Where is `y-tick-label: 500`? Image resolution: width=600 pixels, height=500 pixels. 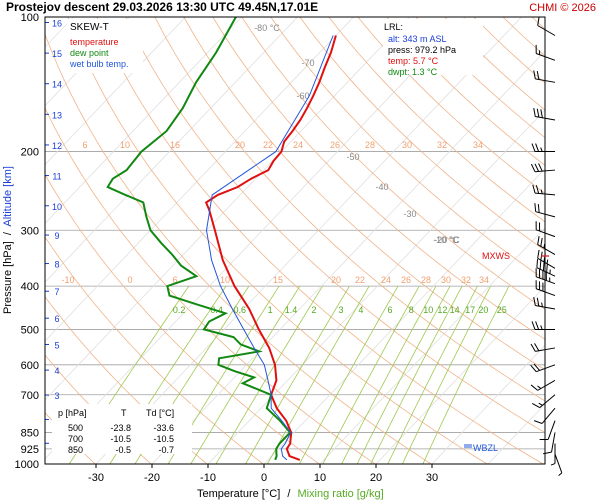
y-tick-label: 500 is located at coordinates (30, 330).